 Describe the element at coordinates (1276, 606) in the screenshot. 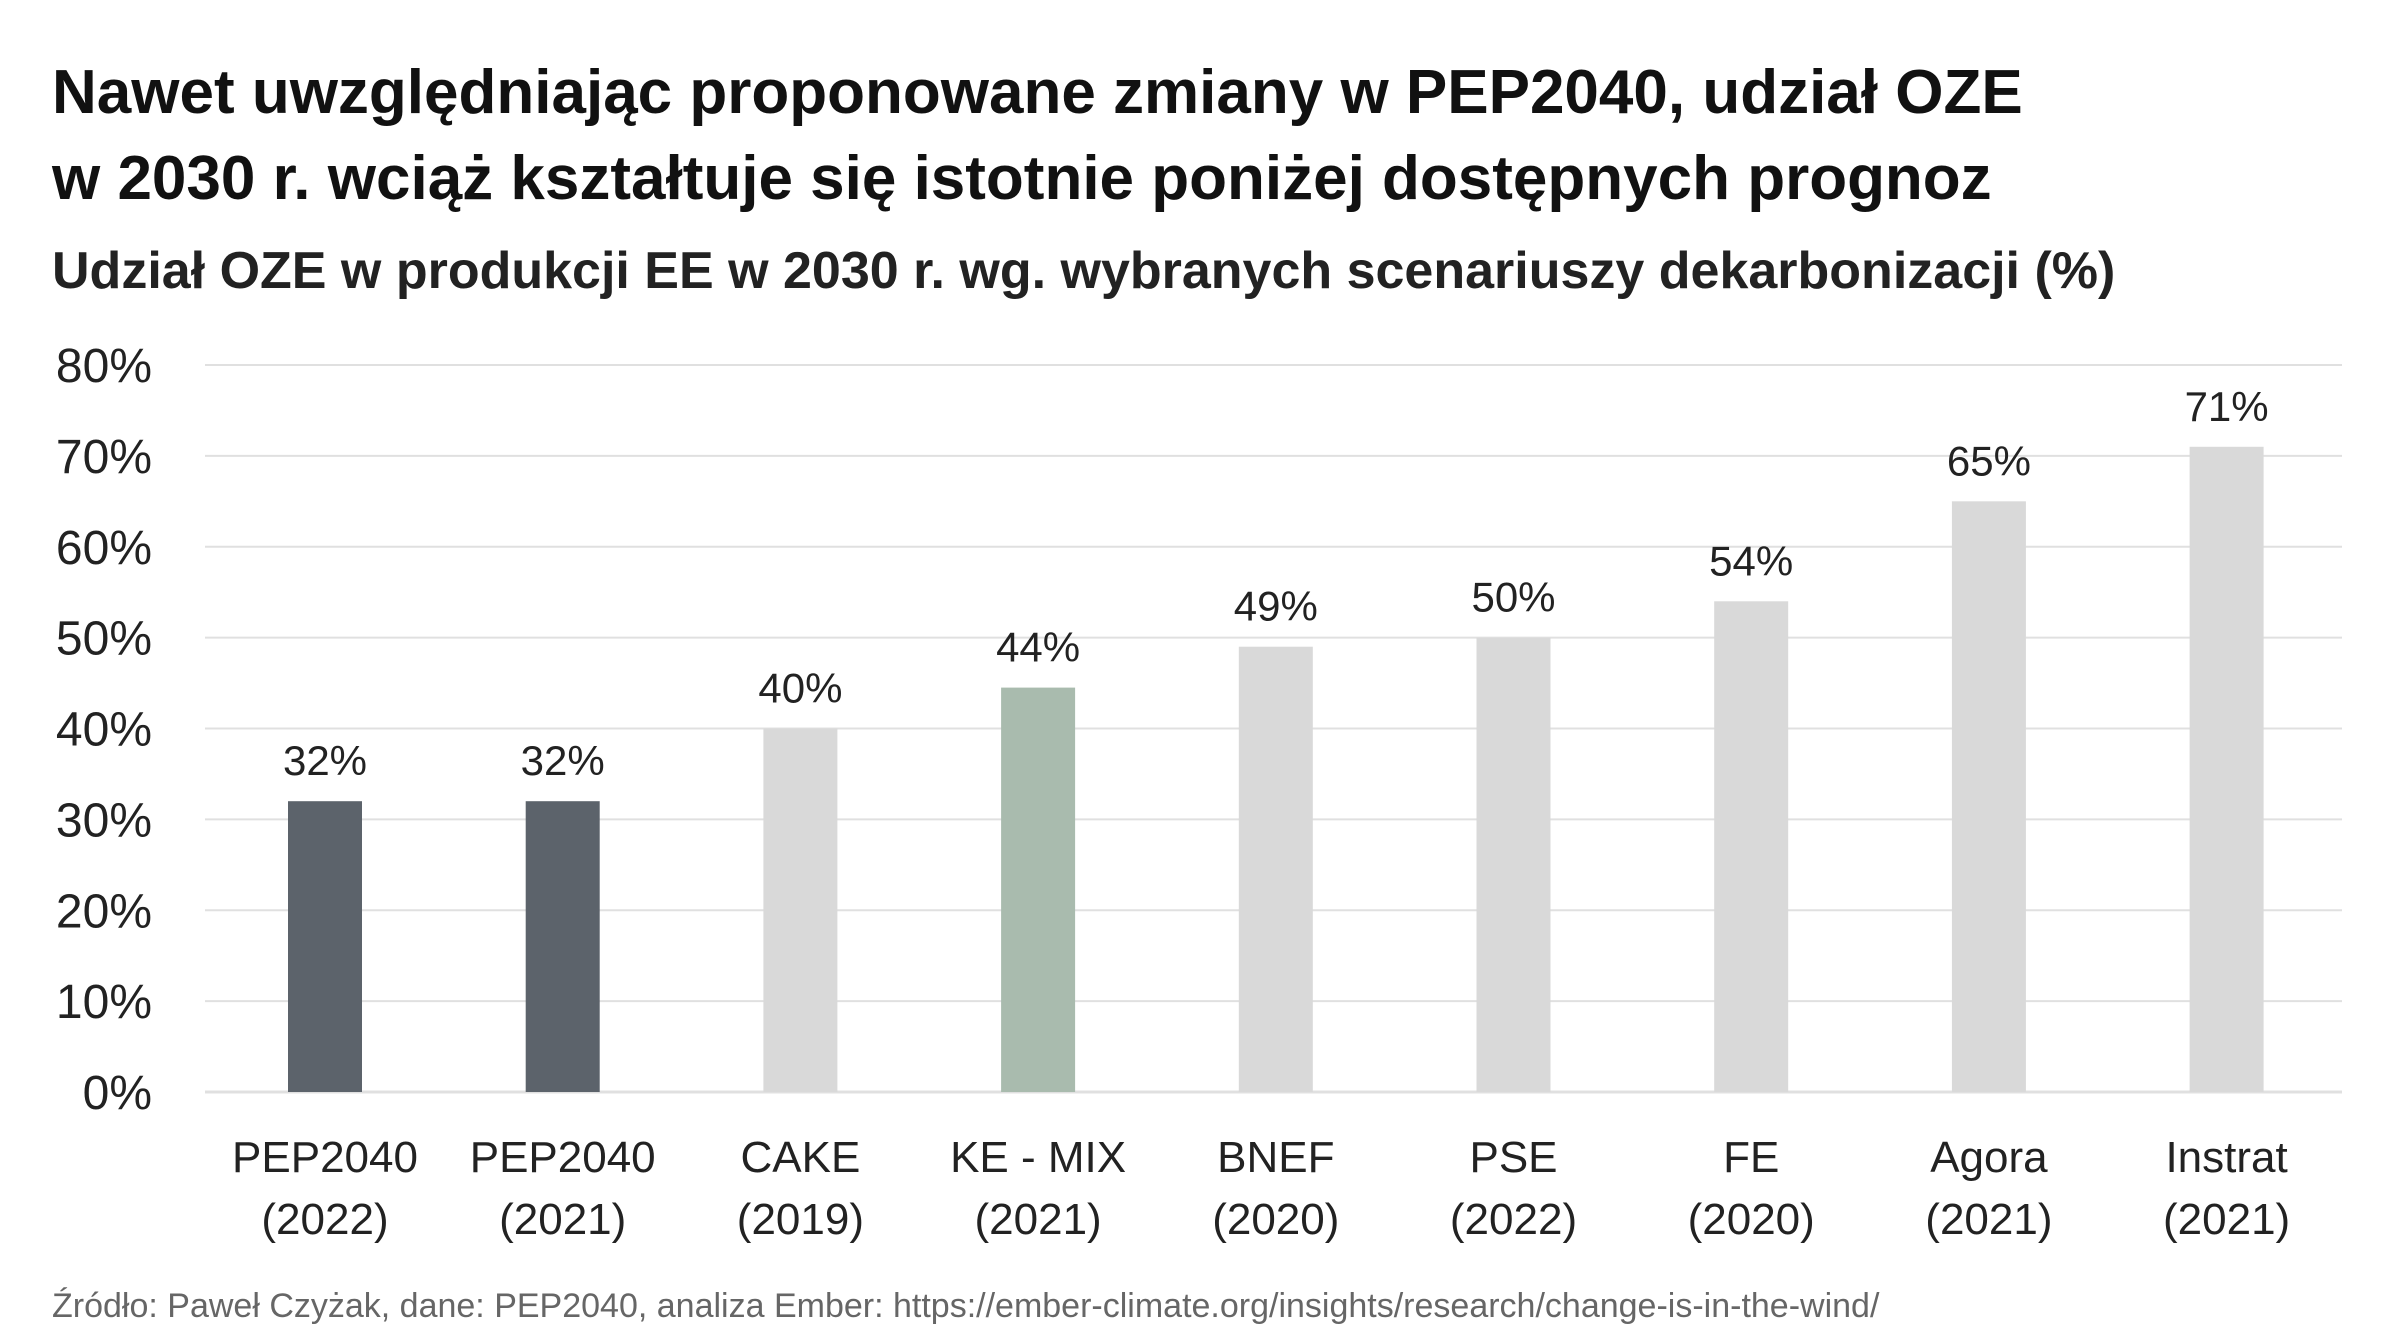

I see `data-label: 49%` at that location.